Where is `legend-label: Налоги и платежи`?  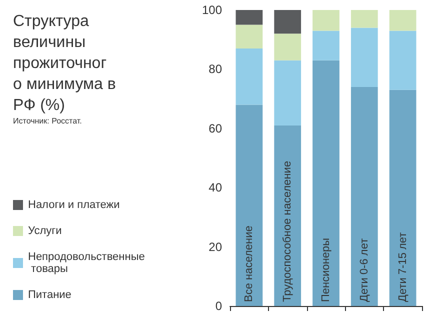 legend-label: Налоги и платежи is located at coordinates (74, 205).